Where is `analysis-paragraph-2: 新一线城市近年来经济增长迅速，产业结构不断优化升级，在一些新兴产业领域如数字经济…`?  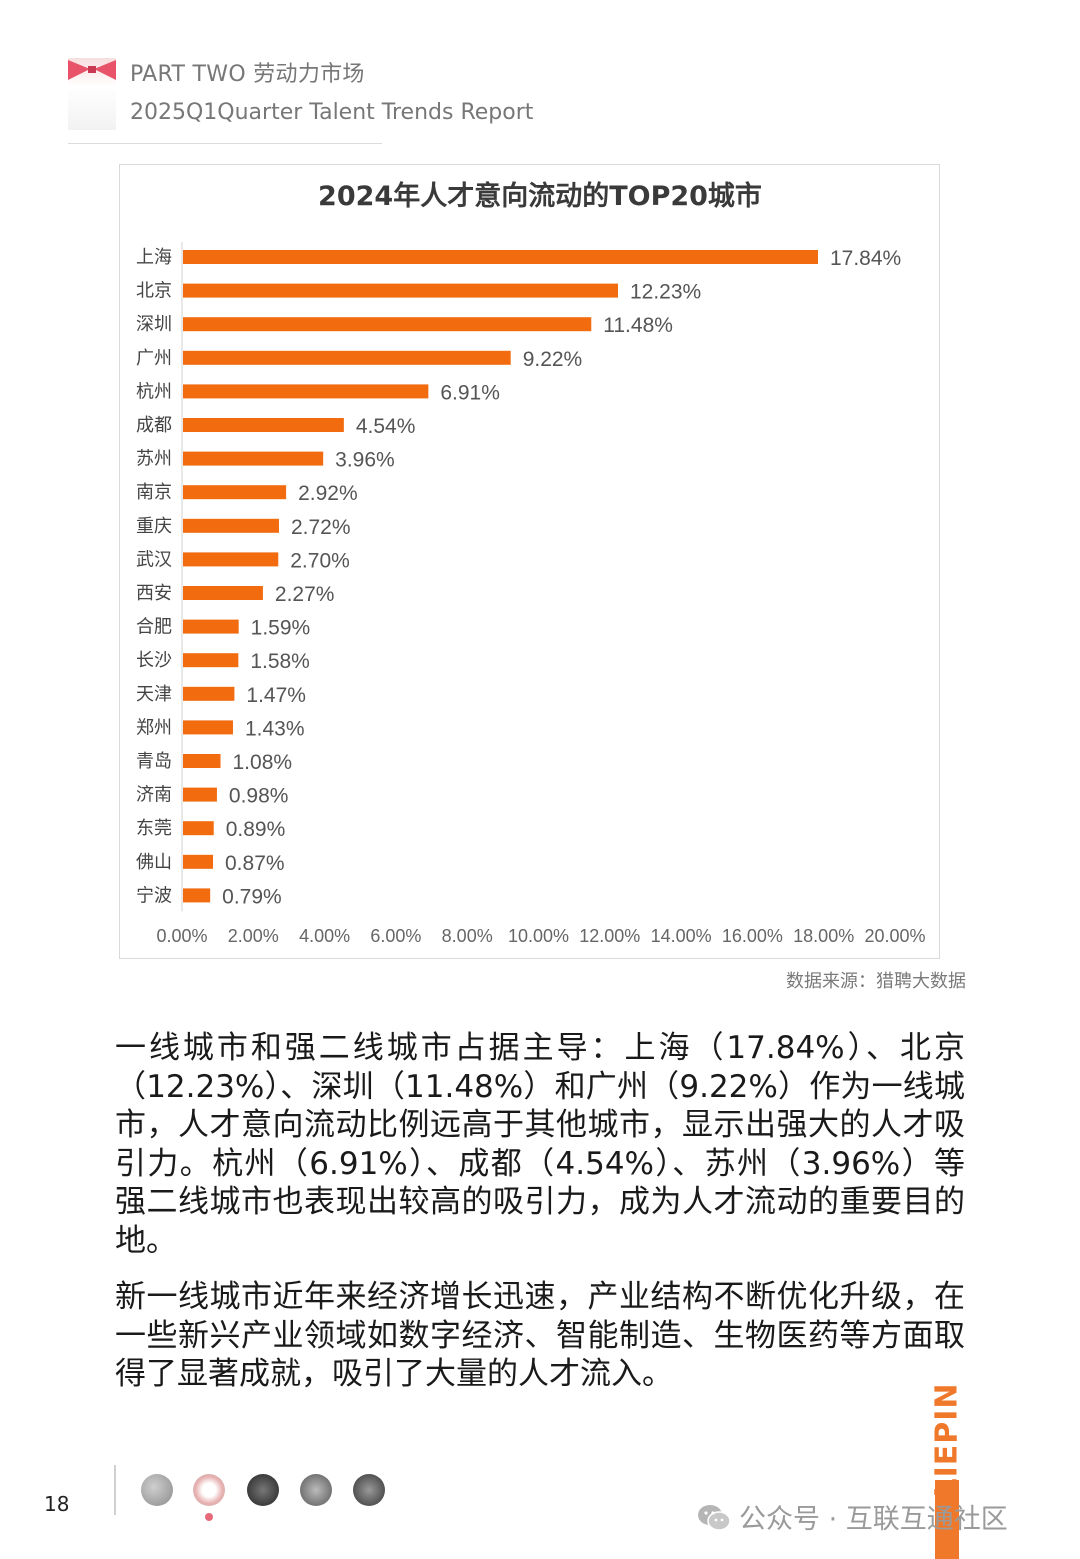
analysis-paragraph-2: 新一线城市近年来经济增长迅速，产业结构不断优化升级，在一些新兴产业领域如数字经济… is located at coordinates (540, 1335).